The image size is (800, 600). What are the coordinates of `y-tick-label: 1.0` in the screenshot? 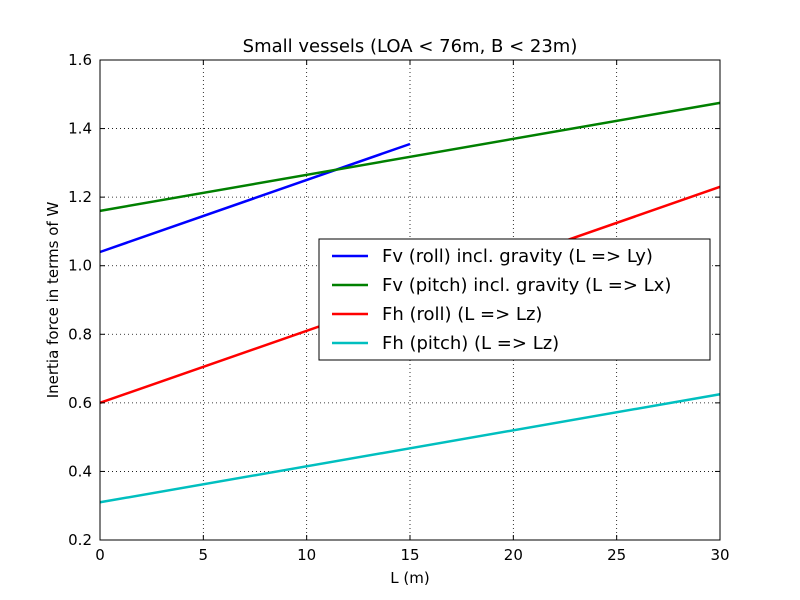 It's located at (80, 266).